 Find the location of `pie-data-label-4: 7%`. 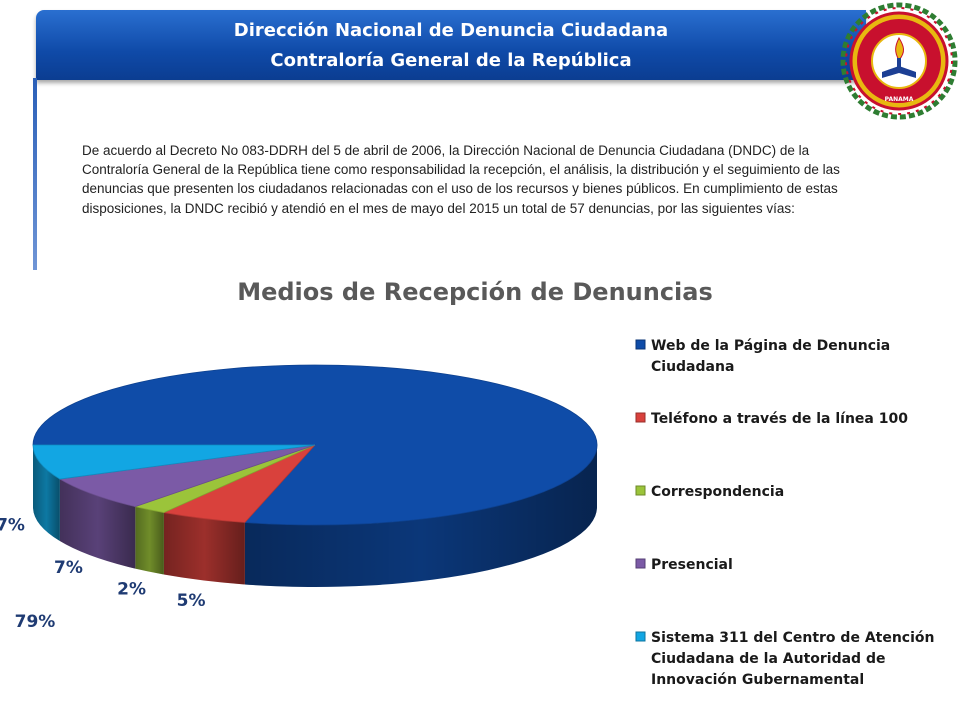

pie-data-label-4: 7% is located at coordinates (12, 526).